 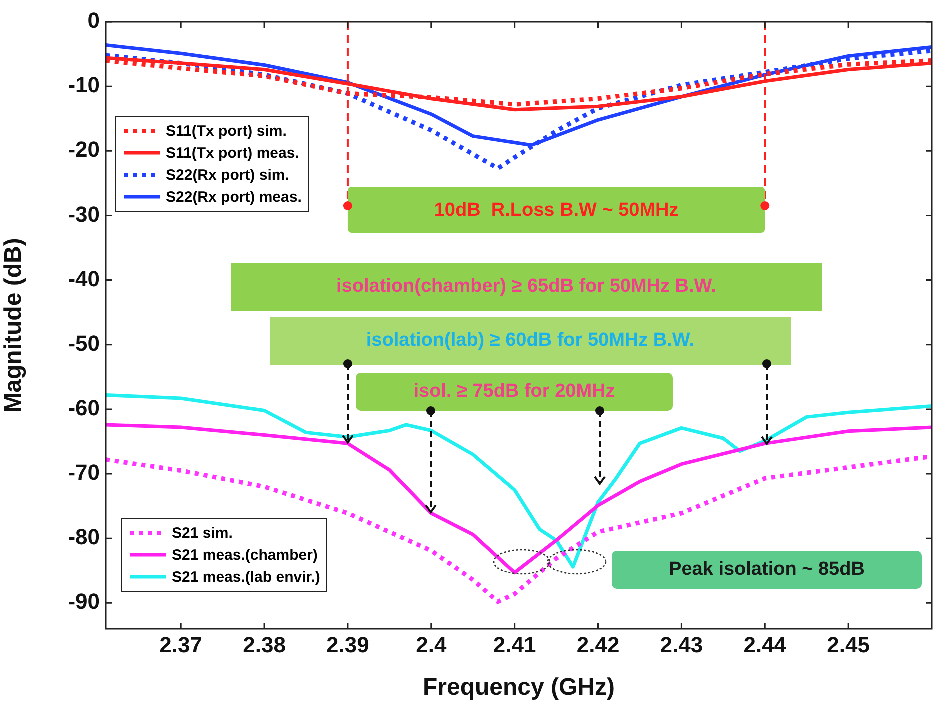 What do you see at coordinates (84, 279) in the screenshot?
I see `y-tick-label: -40` at bounding box center [84, 279].